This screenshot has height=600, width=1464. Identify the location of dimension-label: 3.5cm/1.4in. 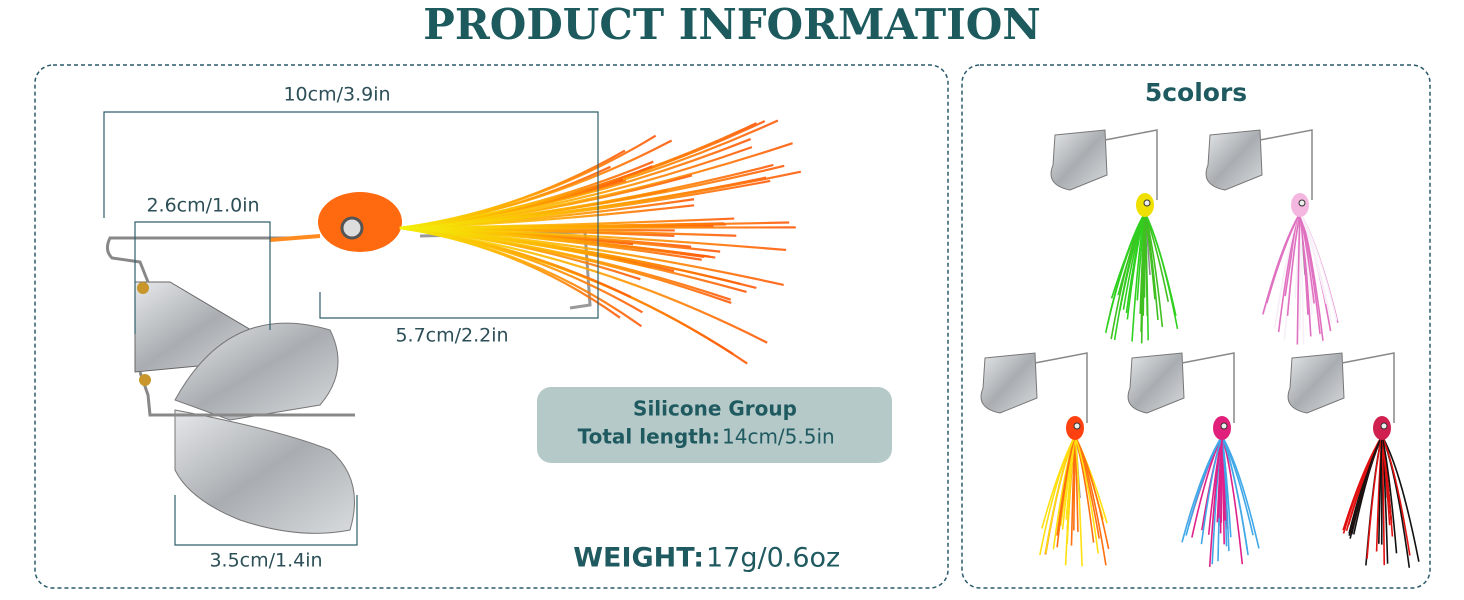
(265, 561).